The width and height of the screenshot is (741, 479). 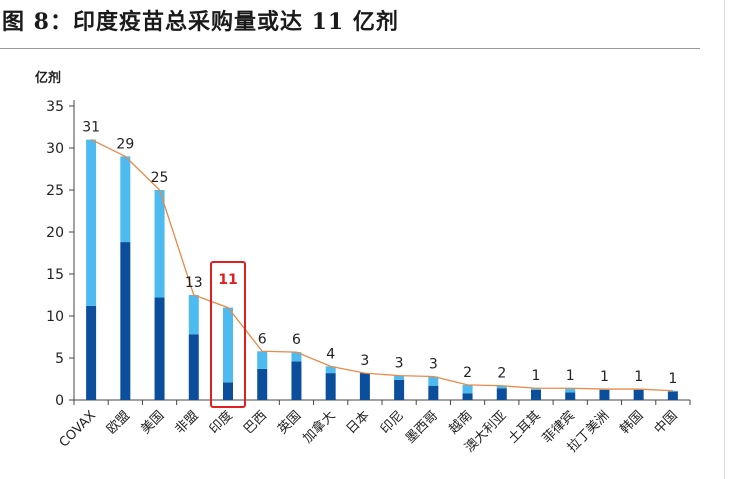 I want to click on value-label: 25, so click(x=160, y=178).